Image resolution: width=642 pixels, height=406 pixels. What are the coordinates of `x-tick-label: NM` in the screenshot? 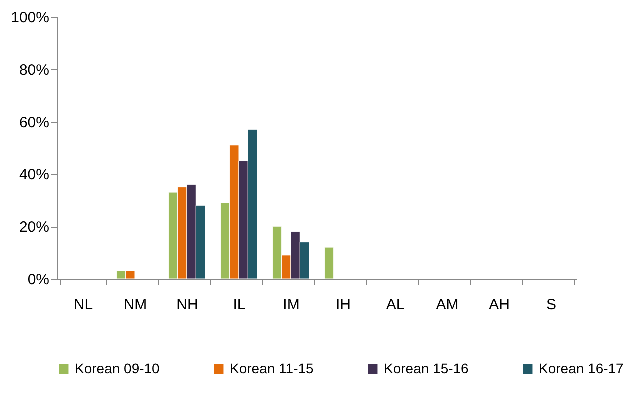 It's located at (136, 305).